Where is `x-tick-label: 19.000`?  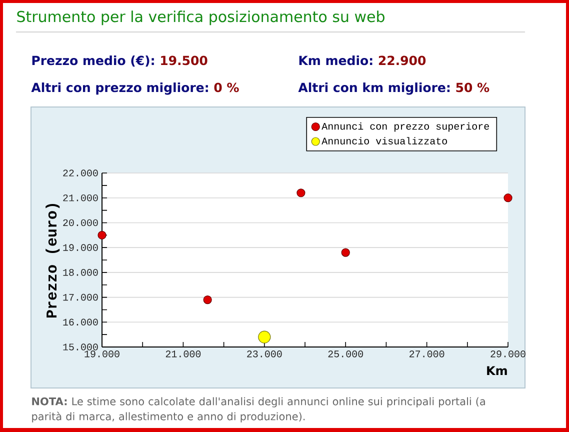
x-tick-label: 19.000 is located at coordinates (102, 354).